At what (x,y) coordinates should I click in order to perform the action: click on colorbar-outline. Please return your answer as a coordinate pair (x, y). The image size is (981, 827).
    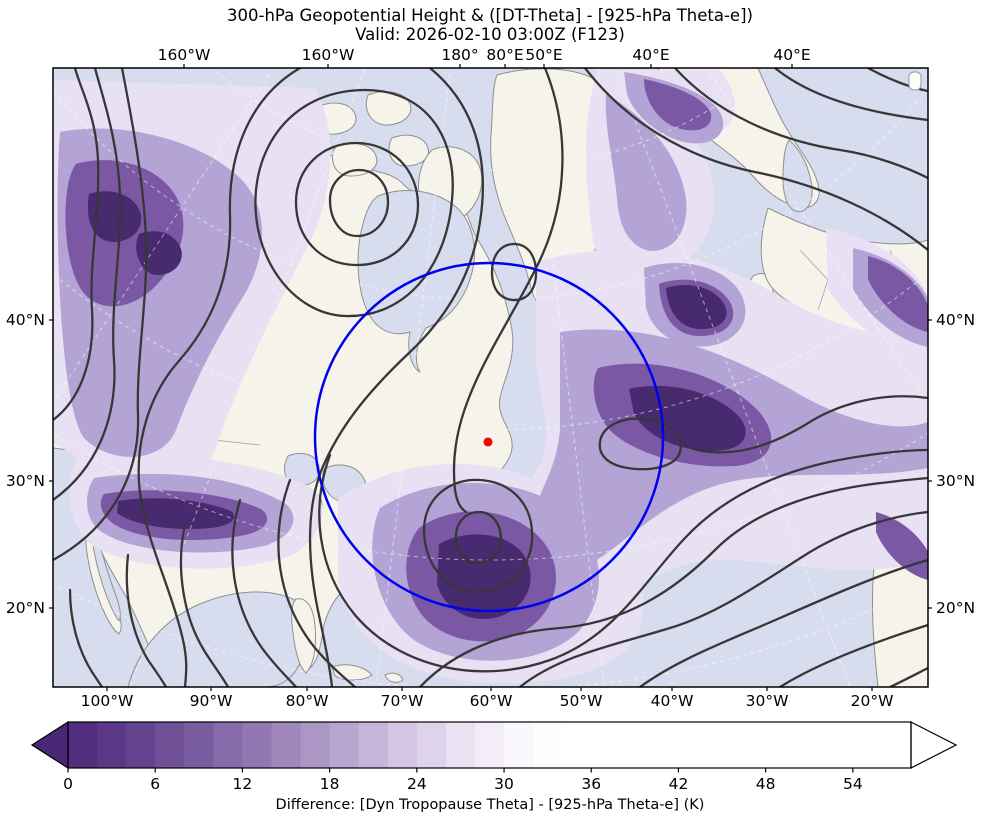
    Looking at the image, I should click on (489, 745).